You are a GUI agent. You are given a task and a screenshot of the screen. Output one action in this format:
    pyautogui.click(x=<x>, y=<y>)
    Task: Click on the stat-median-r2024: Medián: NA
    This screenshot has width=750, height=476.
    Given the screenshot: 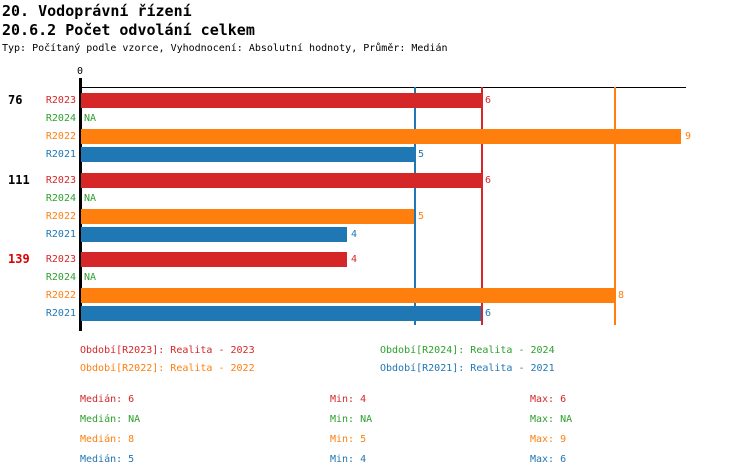 What is the action you would take?
    pyautogui.click(x=110, y=419)
    